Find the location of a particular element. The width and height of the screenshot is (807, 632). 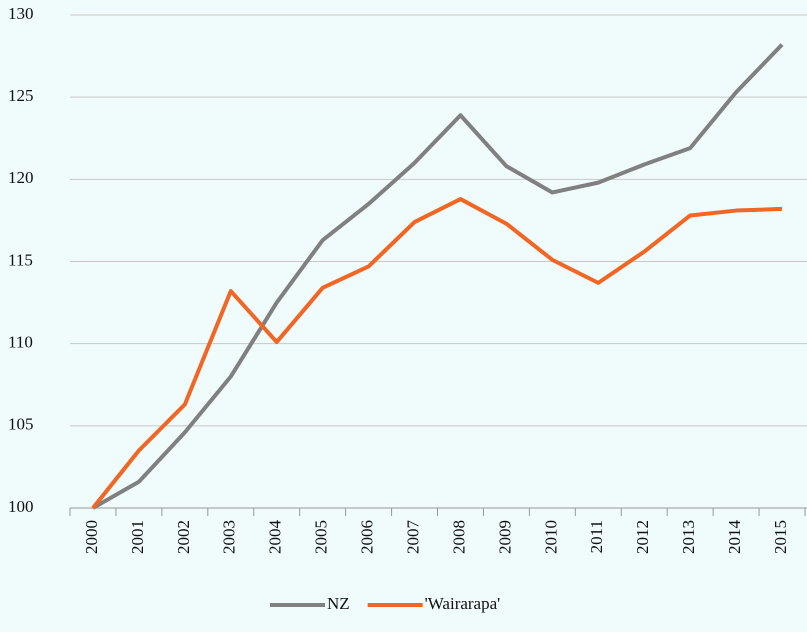

legend-label: 'Wairarapa' is located at coordinates (463, 603).